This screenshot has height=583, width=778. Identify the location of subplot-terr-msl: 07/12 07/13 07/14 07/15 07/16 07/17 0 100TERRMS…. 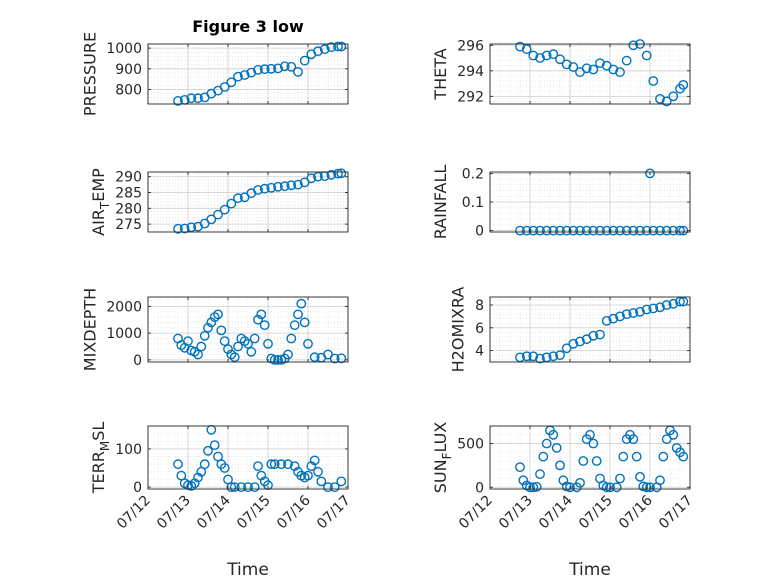
(221, 501).